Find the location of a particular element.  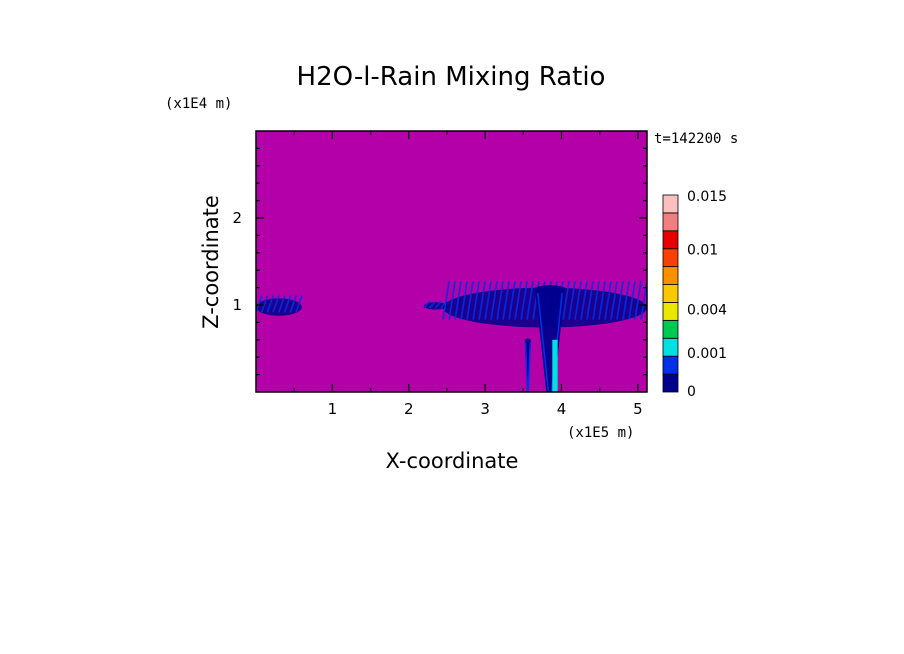

x-tick-label: 5 is located at coordinates (638, 409).